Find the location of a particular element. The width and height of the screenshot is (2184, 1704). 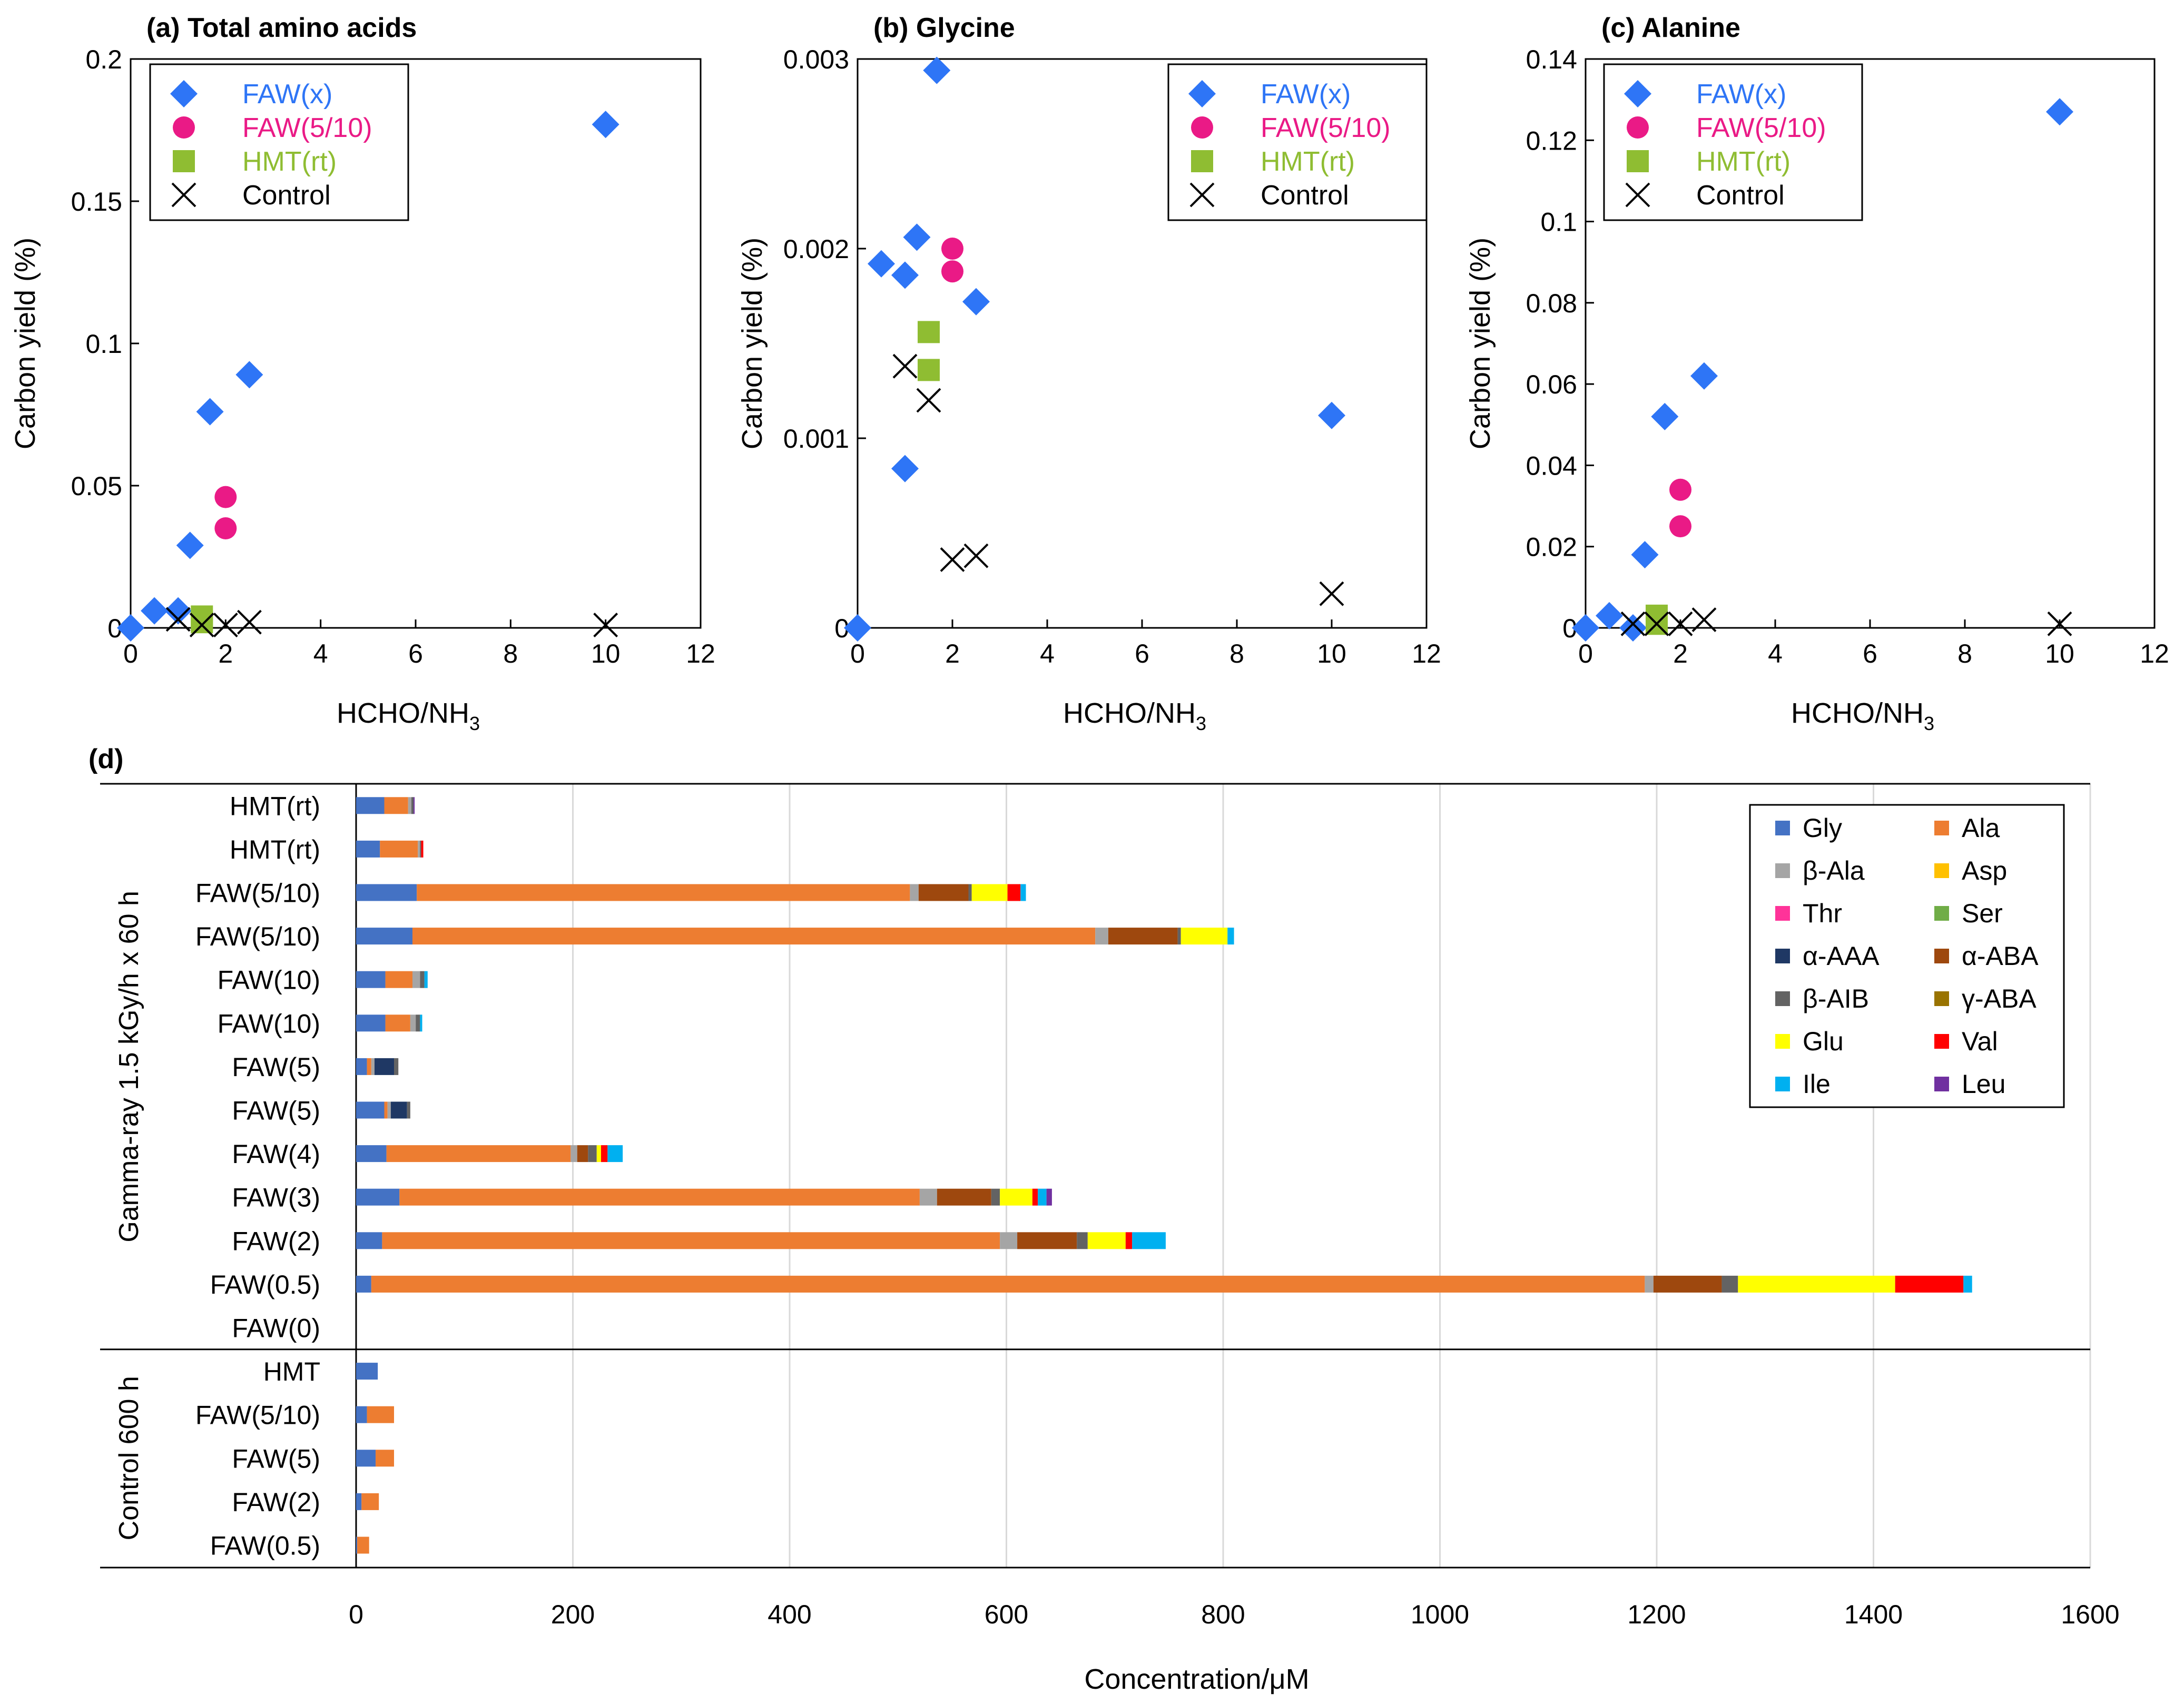

x-axis-label-subscript: 3 is located at coordinates (1929, 723).